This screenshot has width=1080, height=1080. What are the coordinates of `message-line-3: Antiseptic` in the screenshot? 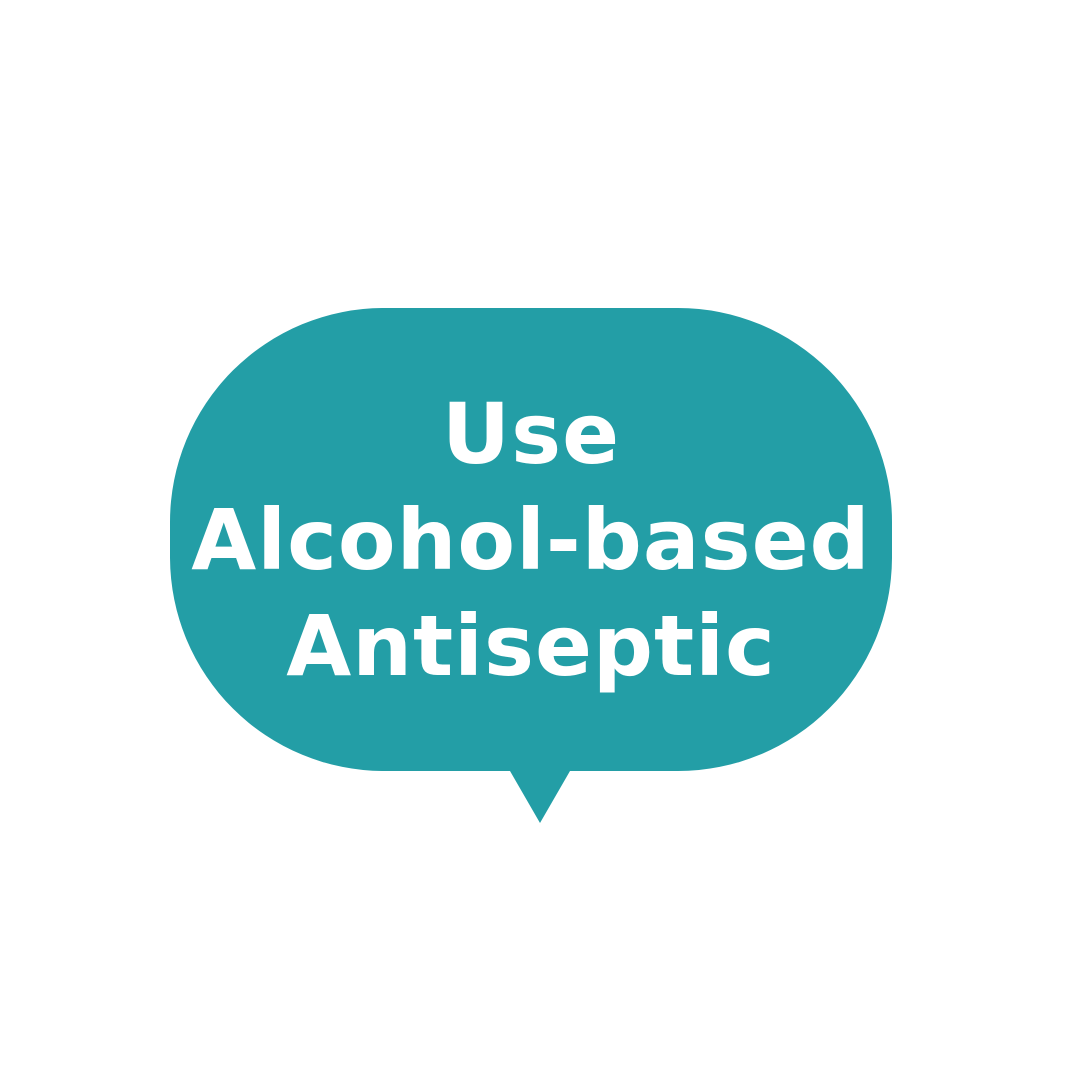 It's located at (531, 645).